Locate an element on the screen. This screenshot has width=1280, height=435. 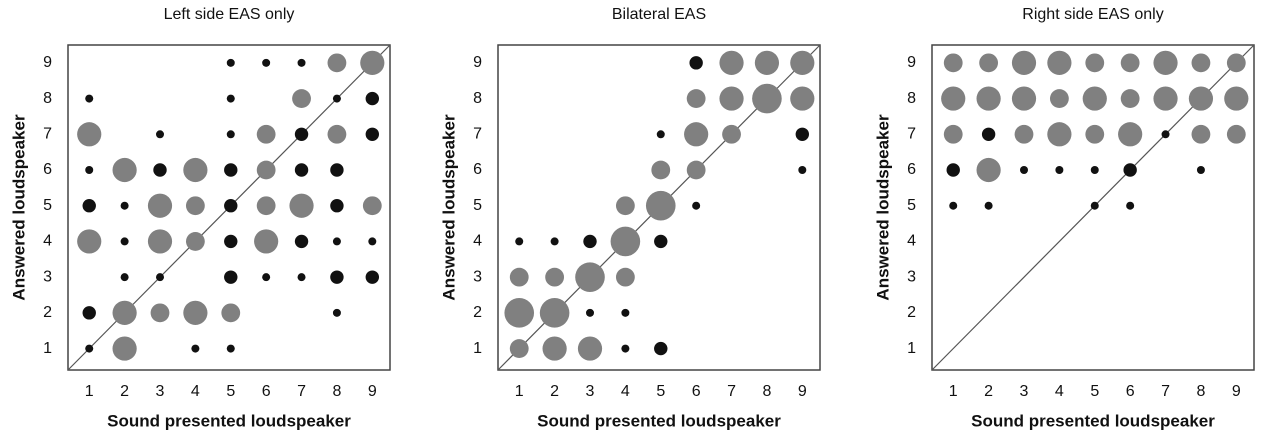
y-tick-label: 6 is located at coordinates (911, 169).